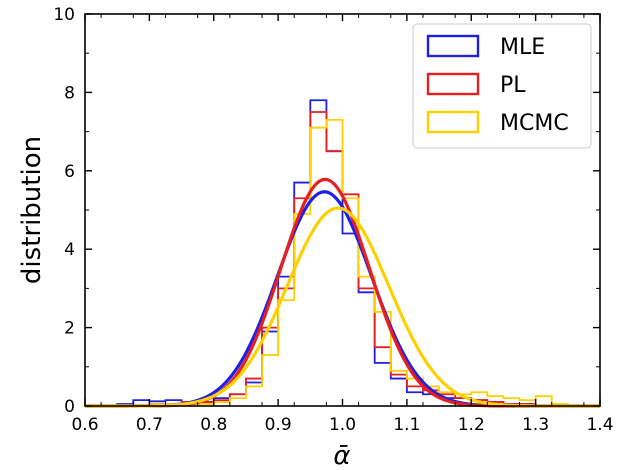 The height and width of the screenshot is (470, 627). I want to click on legend: MLE PL MCMC, so click(502, 86).